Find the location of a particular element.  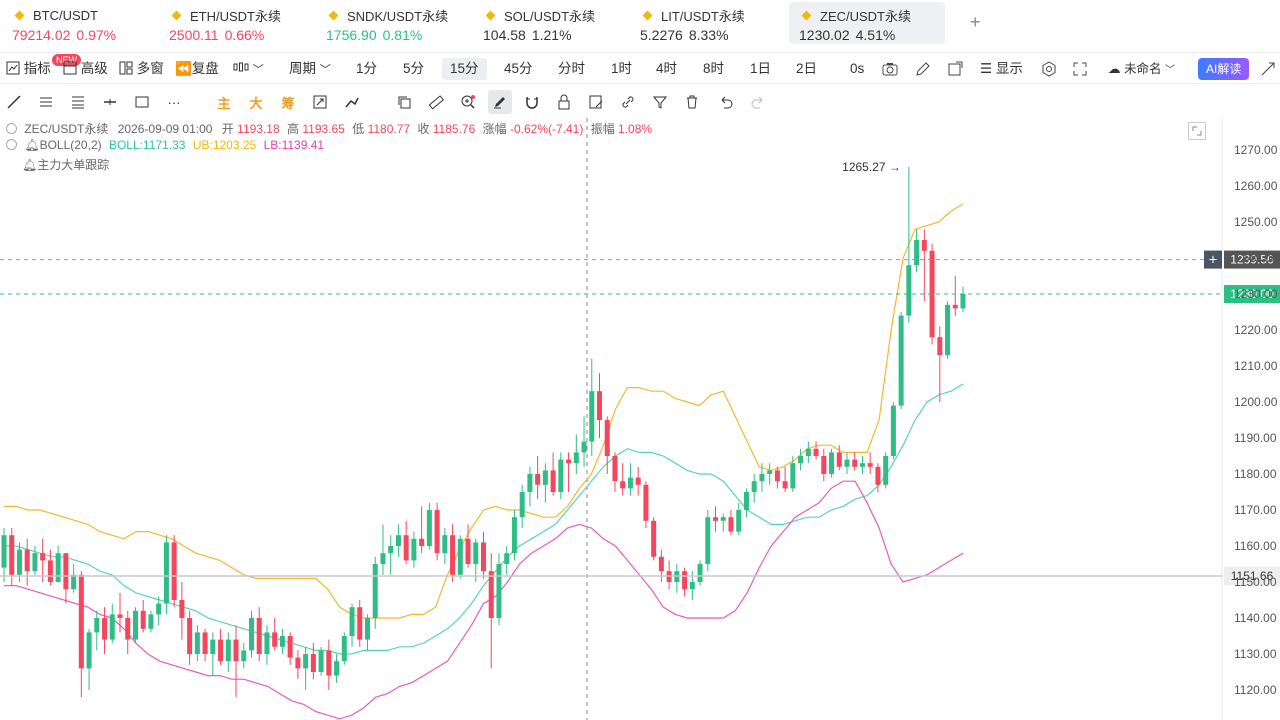

ticker-tab-btc: BTC/USDT 79214.02 0.97% is located at coordinates (64, 23).